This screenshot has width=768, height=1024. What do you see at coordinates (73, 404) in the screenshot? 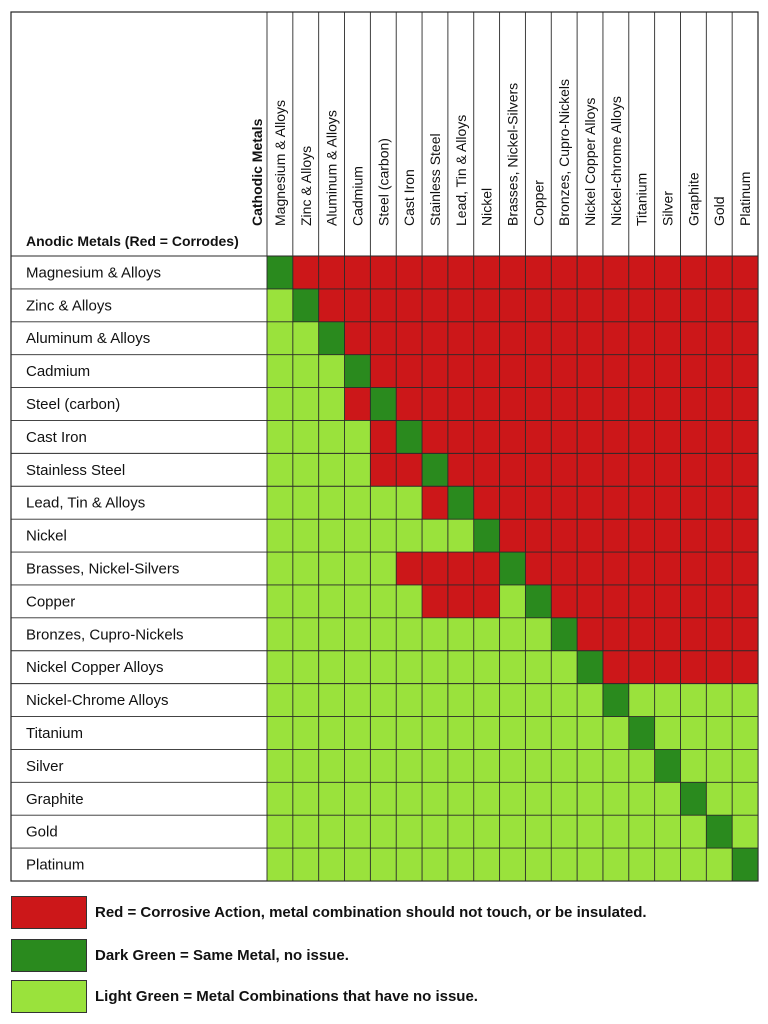
I see `row-label: Steel (carbon)` at bounding box center [73, 404].